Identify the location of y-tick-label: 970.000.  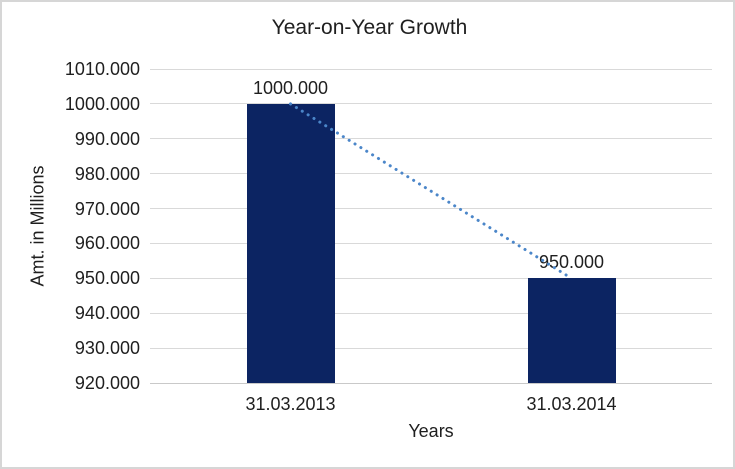
(107, 208).